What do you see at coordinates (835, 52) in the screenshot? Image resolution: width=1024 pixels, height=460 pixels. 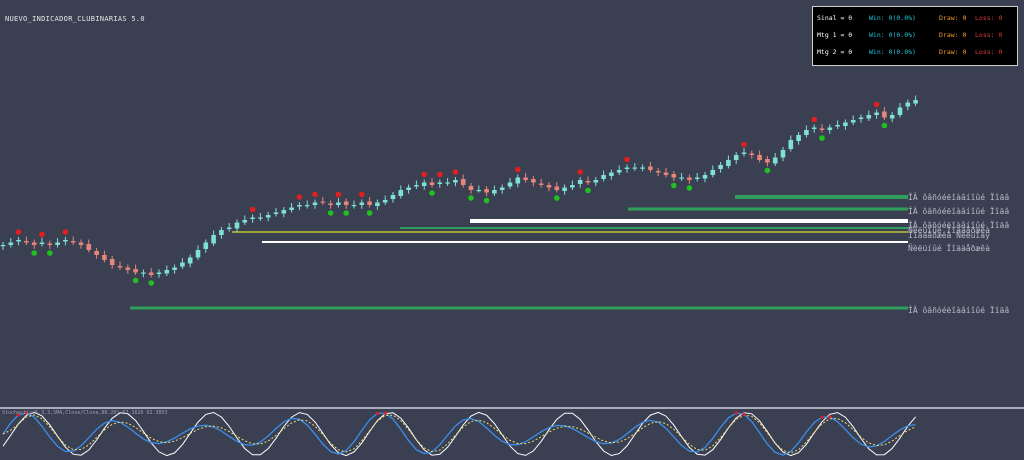 I see `stats-label: Mtg 2 = 0` at bounding box center [835, 52].